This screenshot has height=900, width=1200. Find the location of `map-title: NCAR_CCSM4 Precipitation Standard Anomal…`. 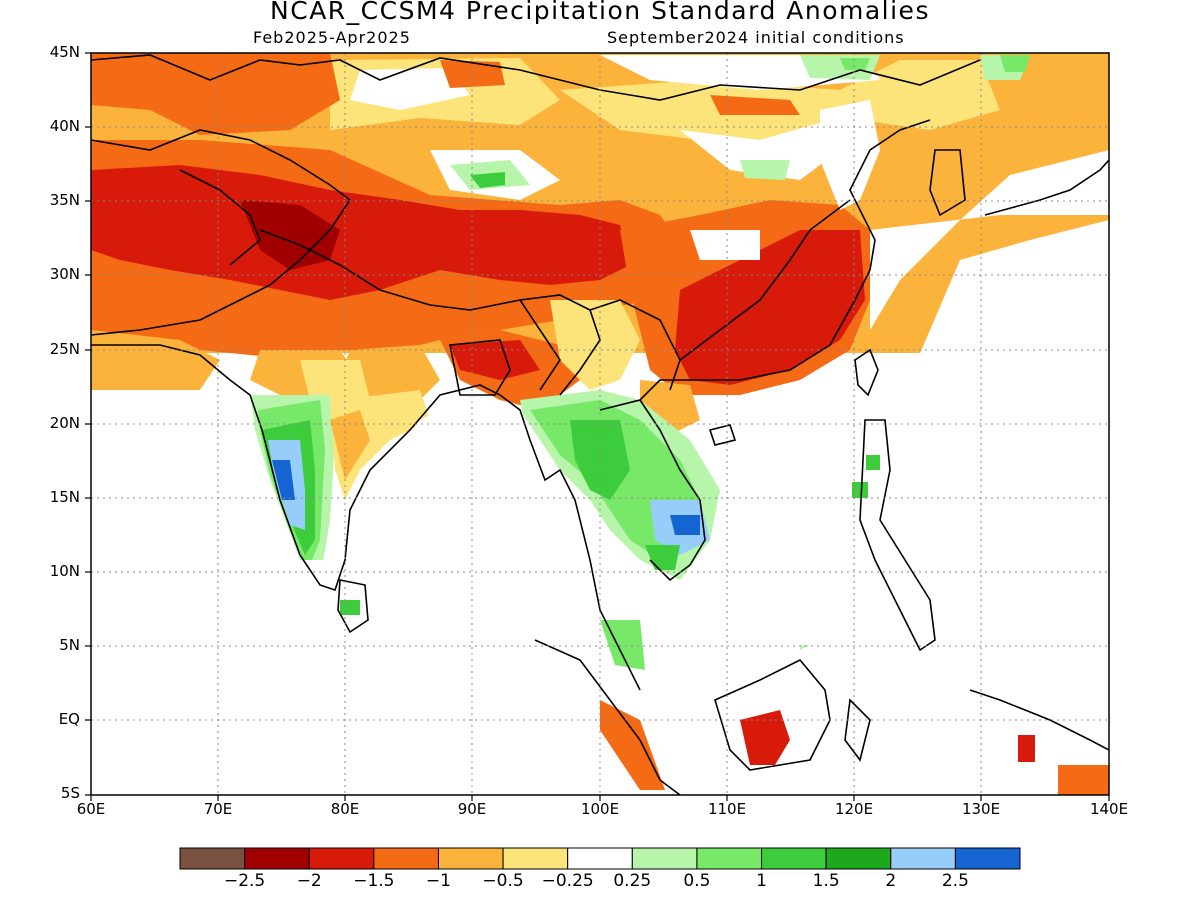

map-title: NCAR_CCSM4 Precipitation Standard Anomal… is located at coordinates (600, 12).